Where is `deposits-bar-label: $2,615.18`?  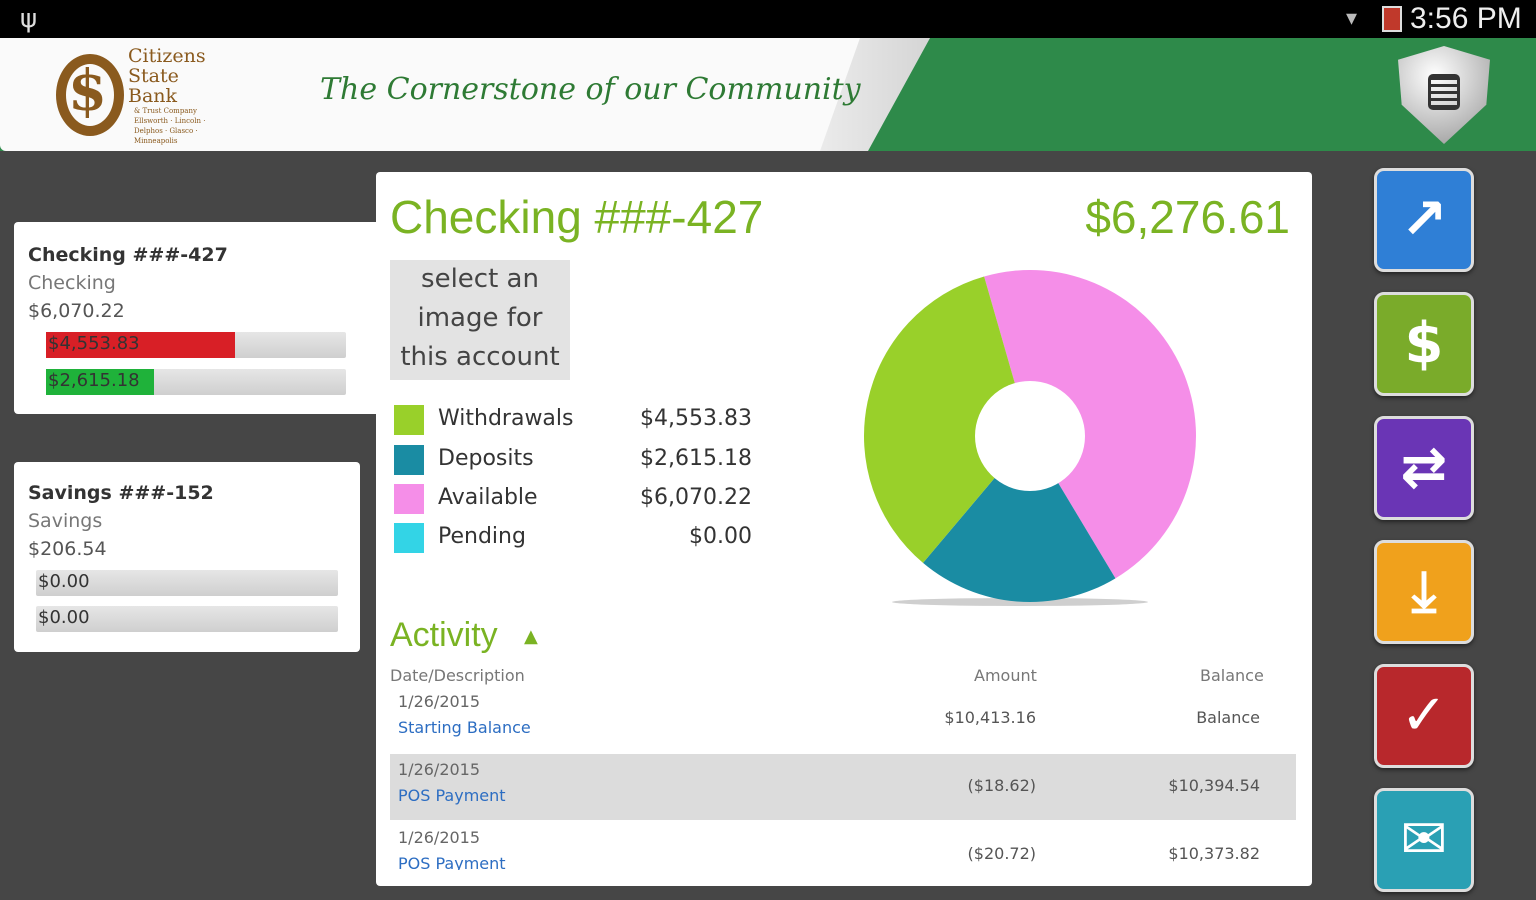
deposits-bar-label: $2,615.18 is located at coordinates (94, 380).